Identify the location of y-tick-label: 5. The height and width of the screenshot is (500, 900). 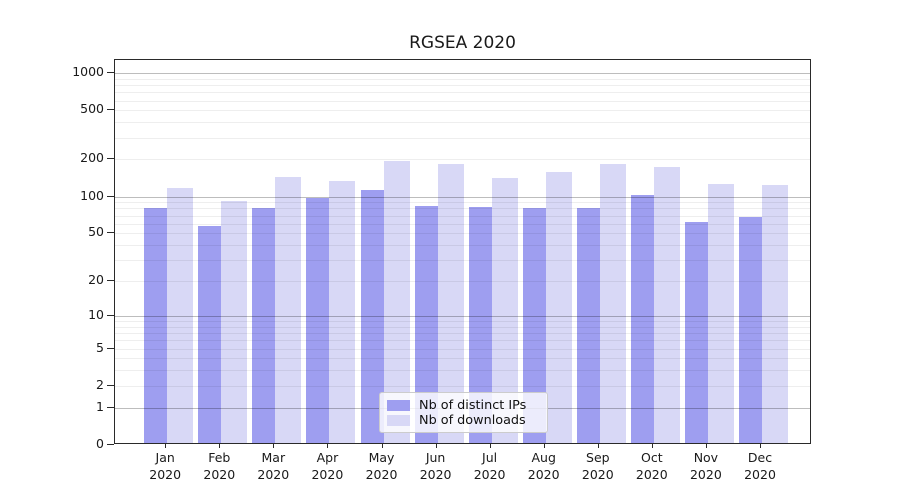
(100, 347).